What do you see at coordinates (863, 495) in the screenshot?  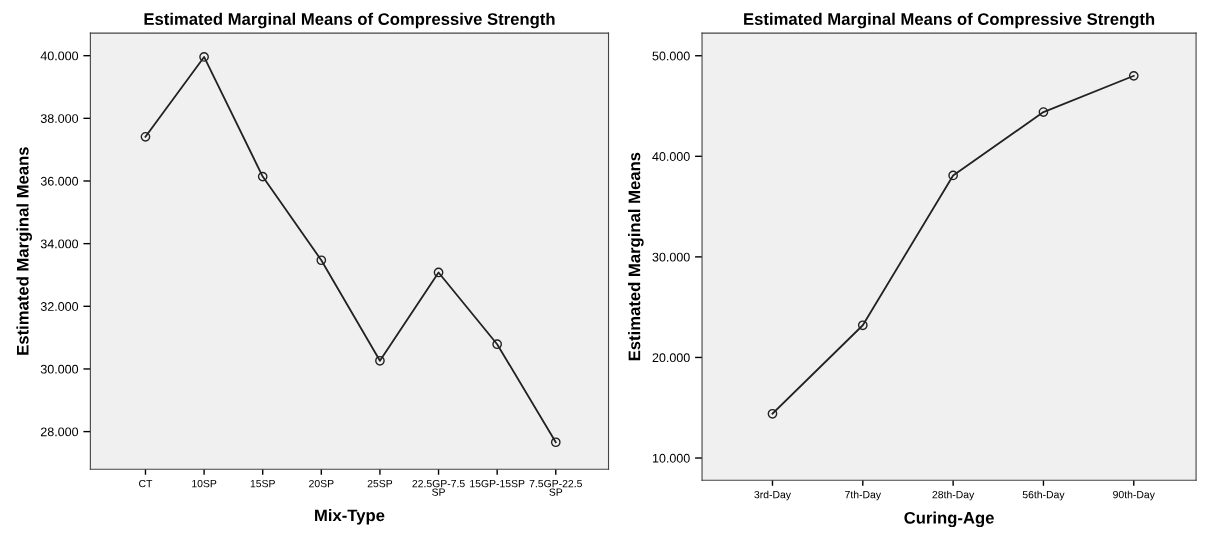 I see `x-tick-label: 7th-Day` at bounding box center [863, 495].